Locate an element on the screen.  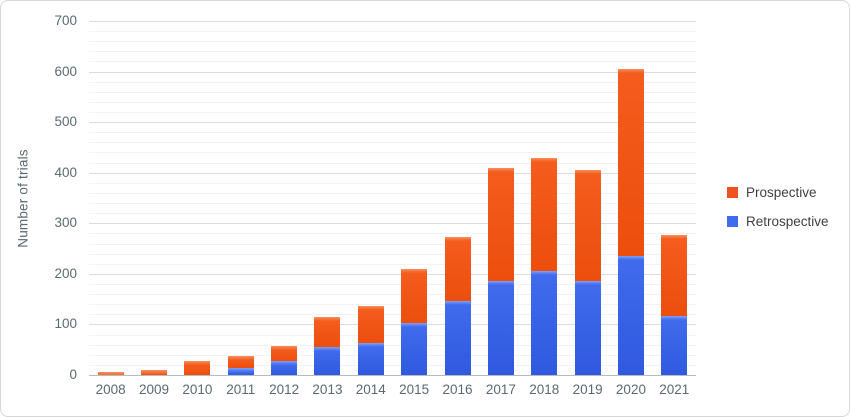
x-axis-line is located at coordinates (392, 375).